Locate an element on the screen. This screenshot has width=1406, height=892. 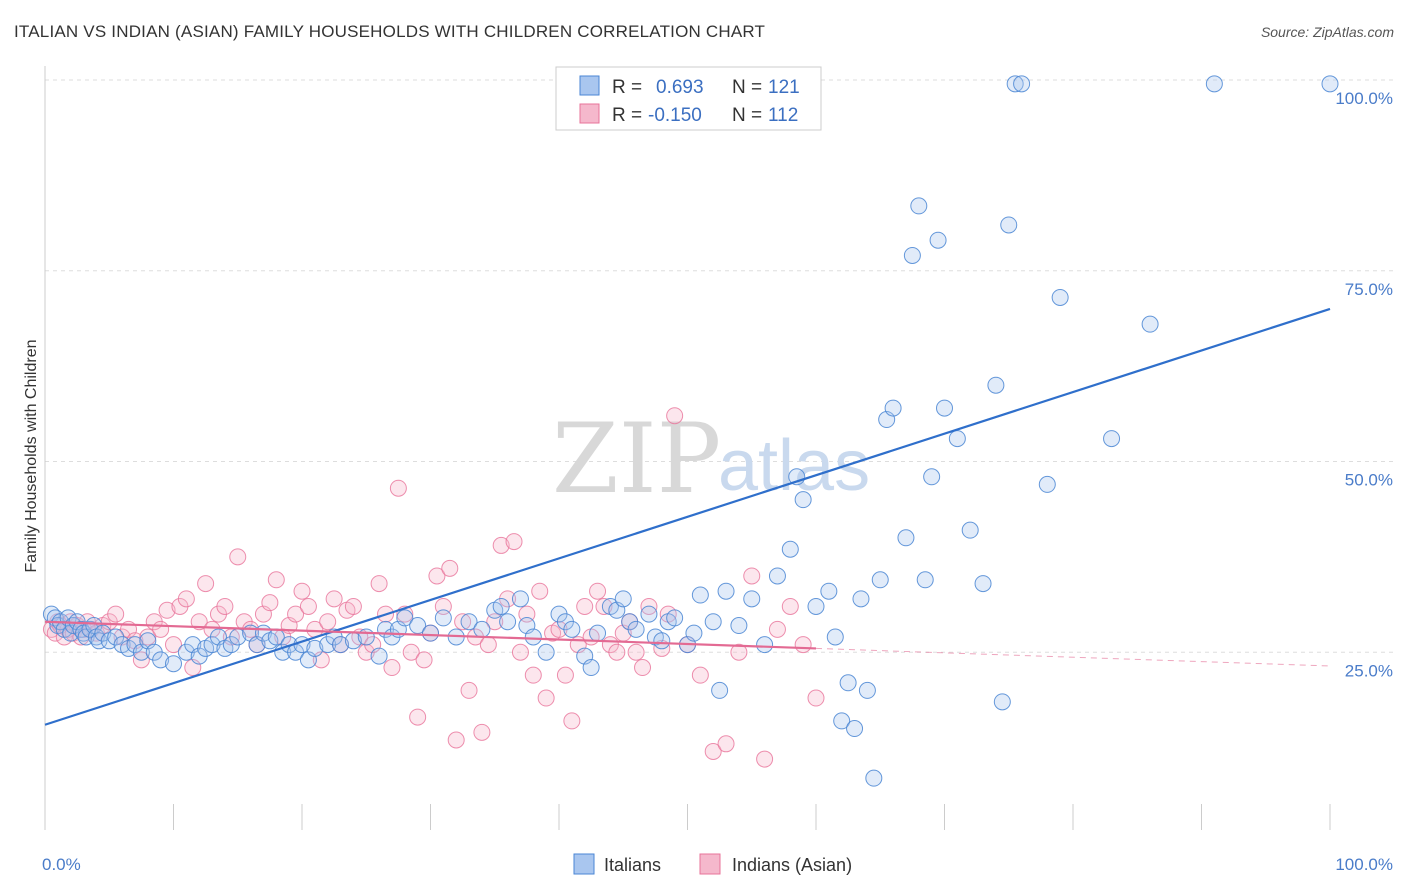
legend-r-label-2: R = is located at coordinates (627, 115).